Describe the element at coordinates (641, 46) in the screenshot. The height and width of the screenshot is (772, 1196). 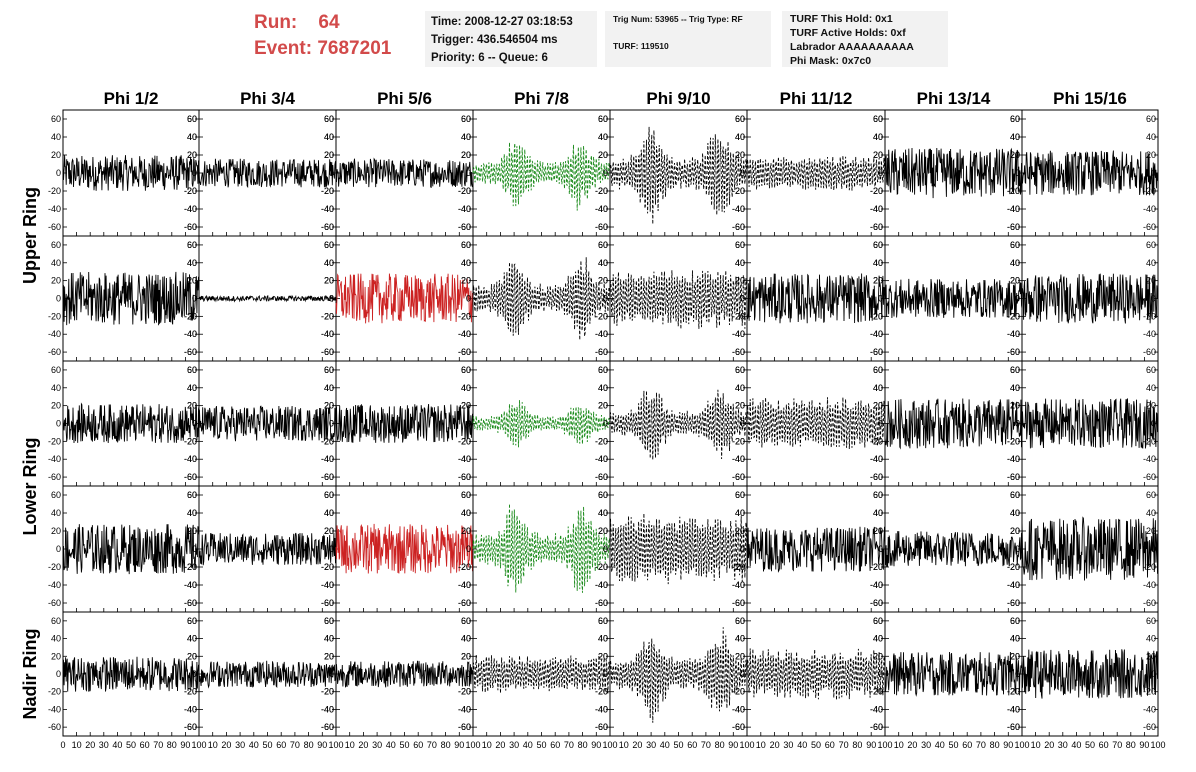
I see `turf-text: TURF: 119510` at that location.